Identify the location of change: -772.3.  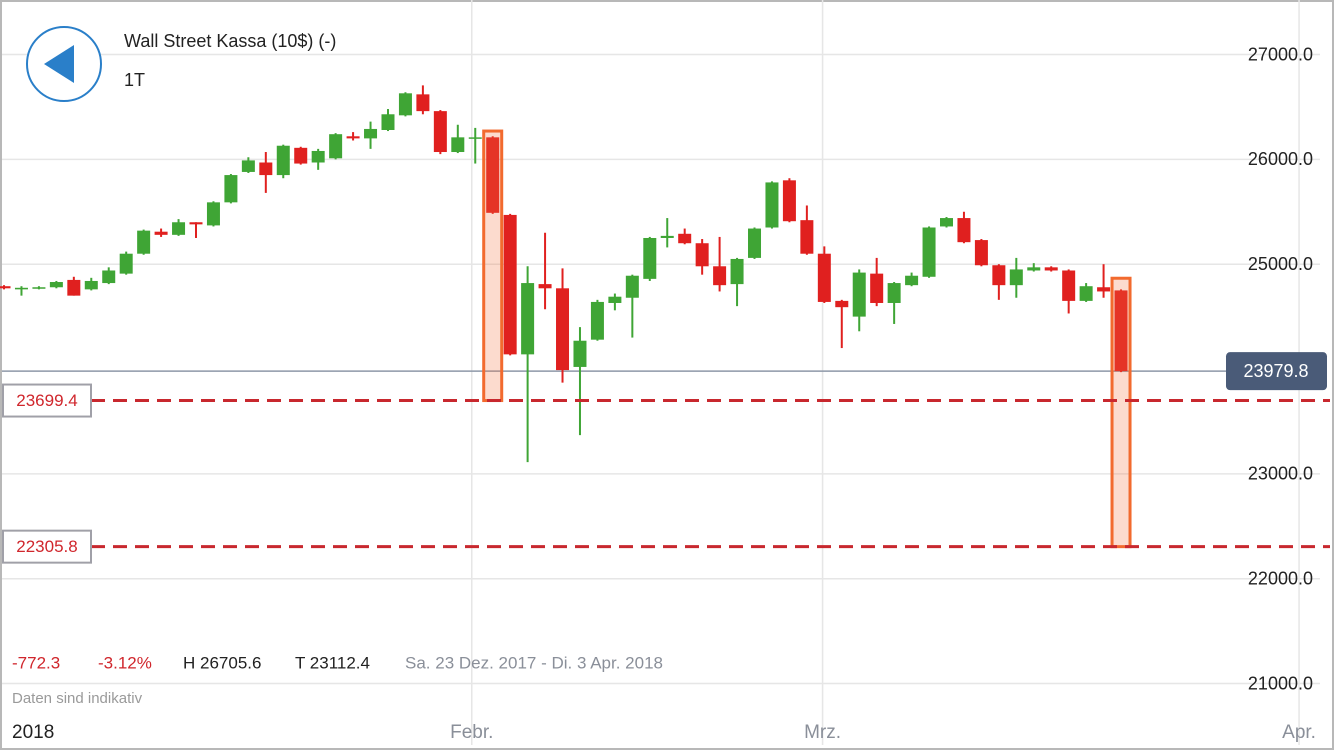
(36, 662).